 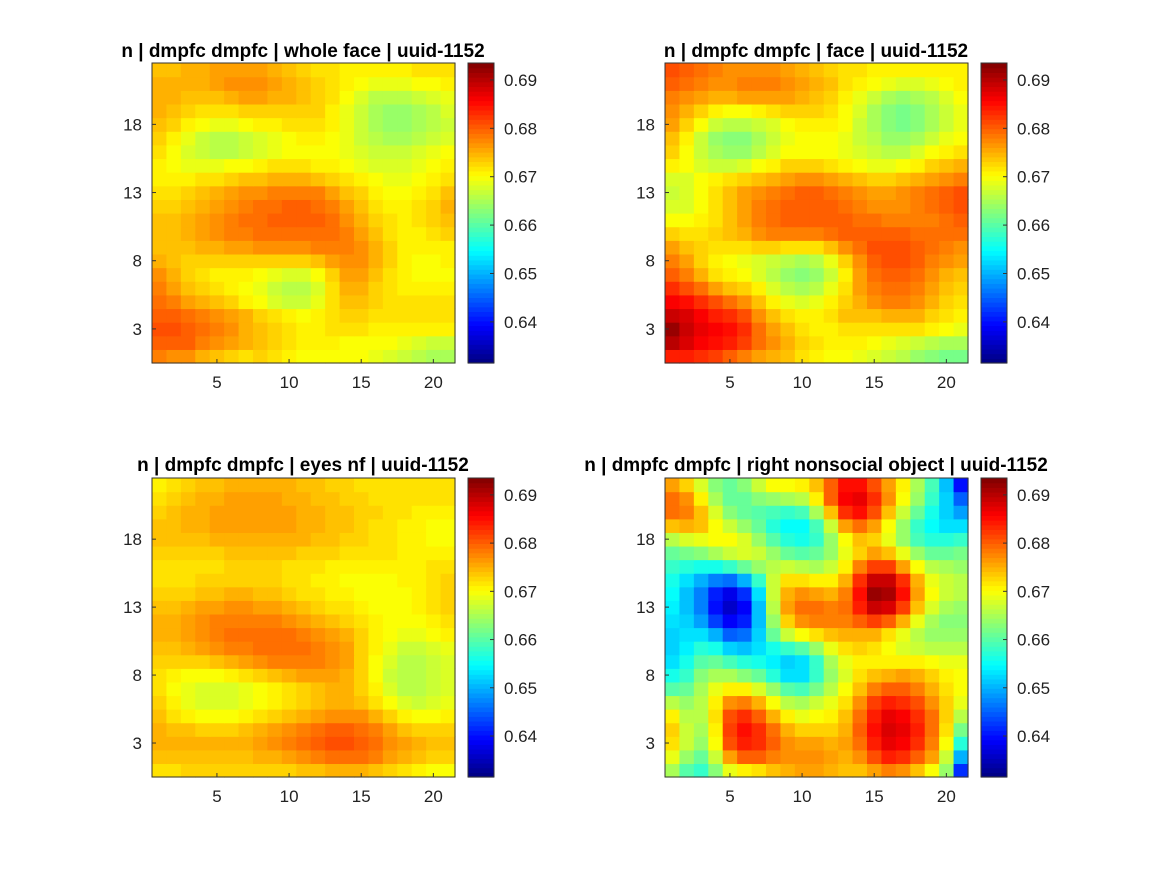 I want to click on y-tick-label: 18, so click(x=645, y=539).